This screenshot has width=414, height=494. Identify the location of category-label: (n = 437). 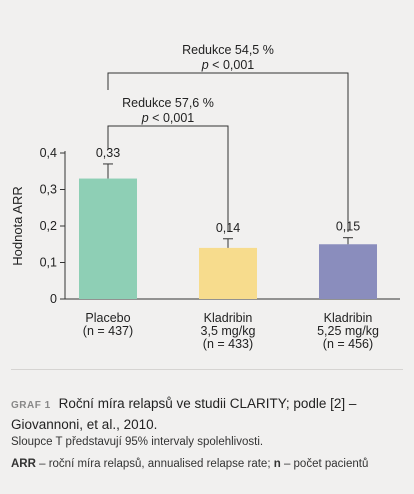
(108, 331).